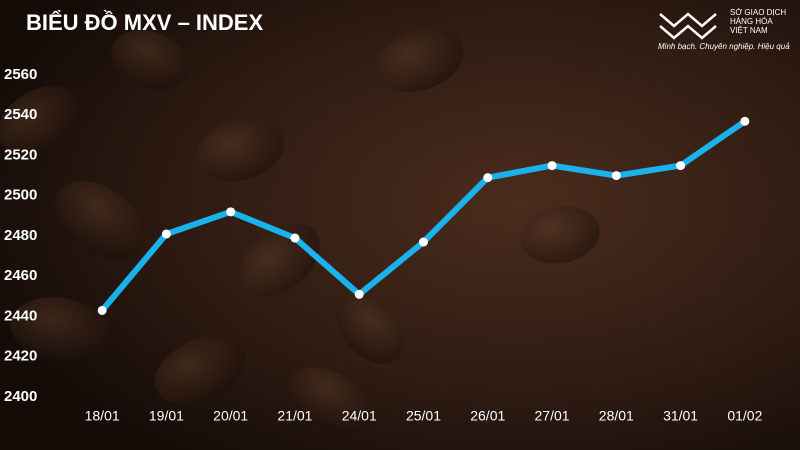 This screenshot has width=800, height=450. I want to click on x-tick-label: 25/01, so click(423, 416).